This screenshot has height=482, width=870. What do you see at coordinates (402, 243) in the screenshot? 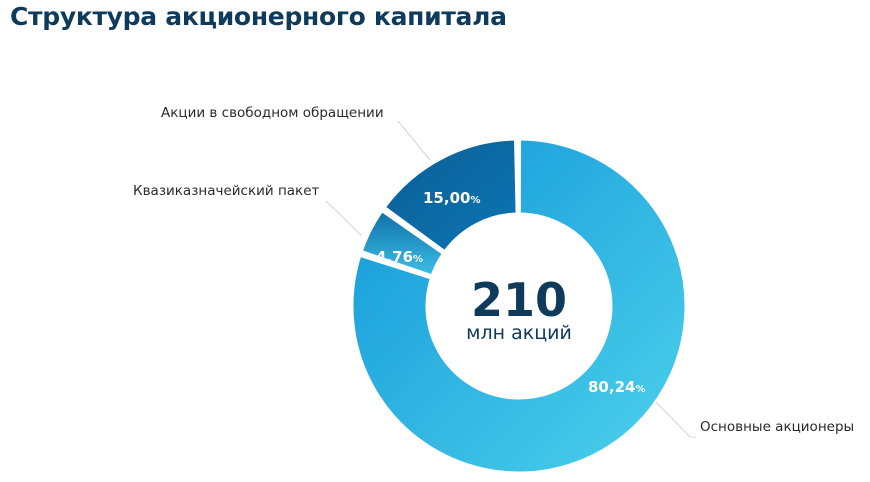
I see `slice-quasi-treasury` at bounding box center [402, 243].